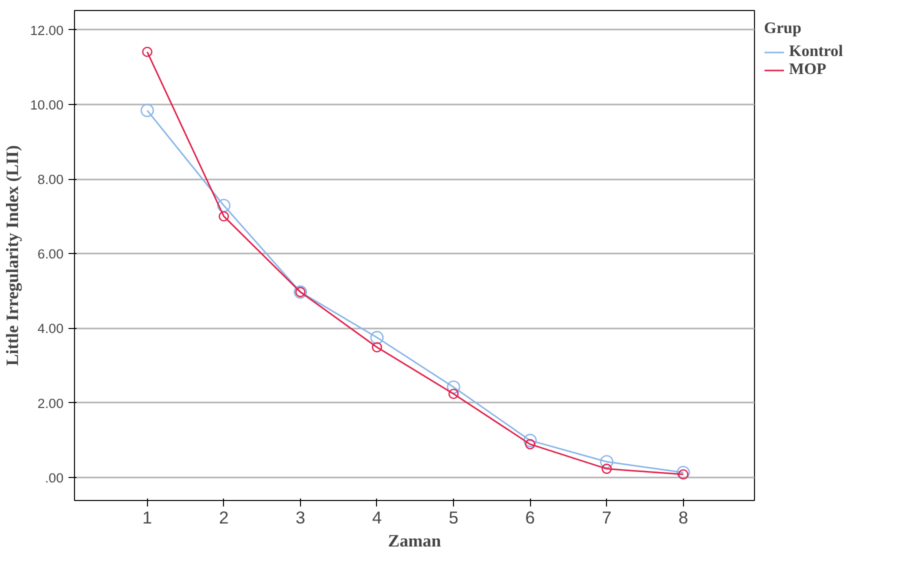 Image resolution: width=922 pixels, height=586 pixels. What do you see at coordinates (530, 518) in the screenshot?
I see `x-tick-label: 6` at bounding box center [530, 518].